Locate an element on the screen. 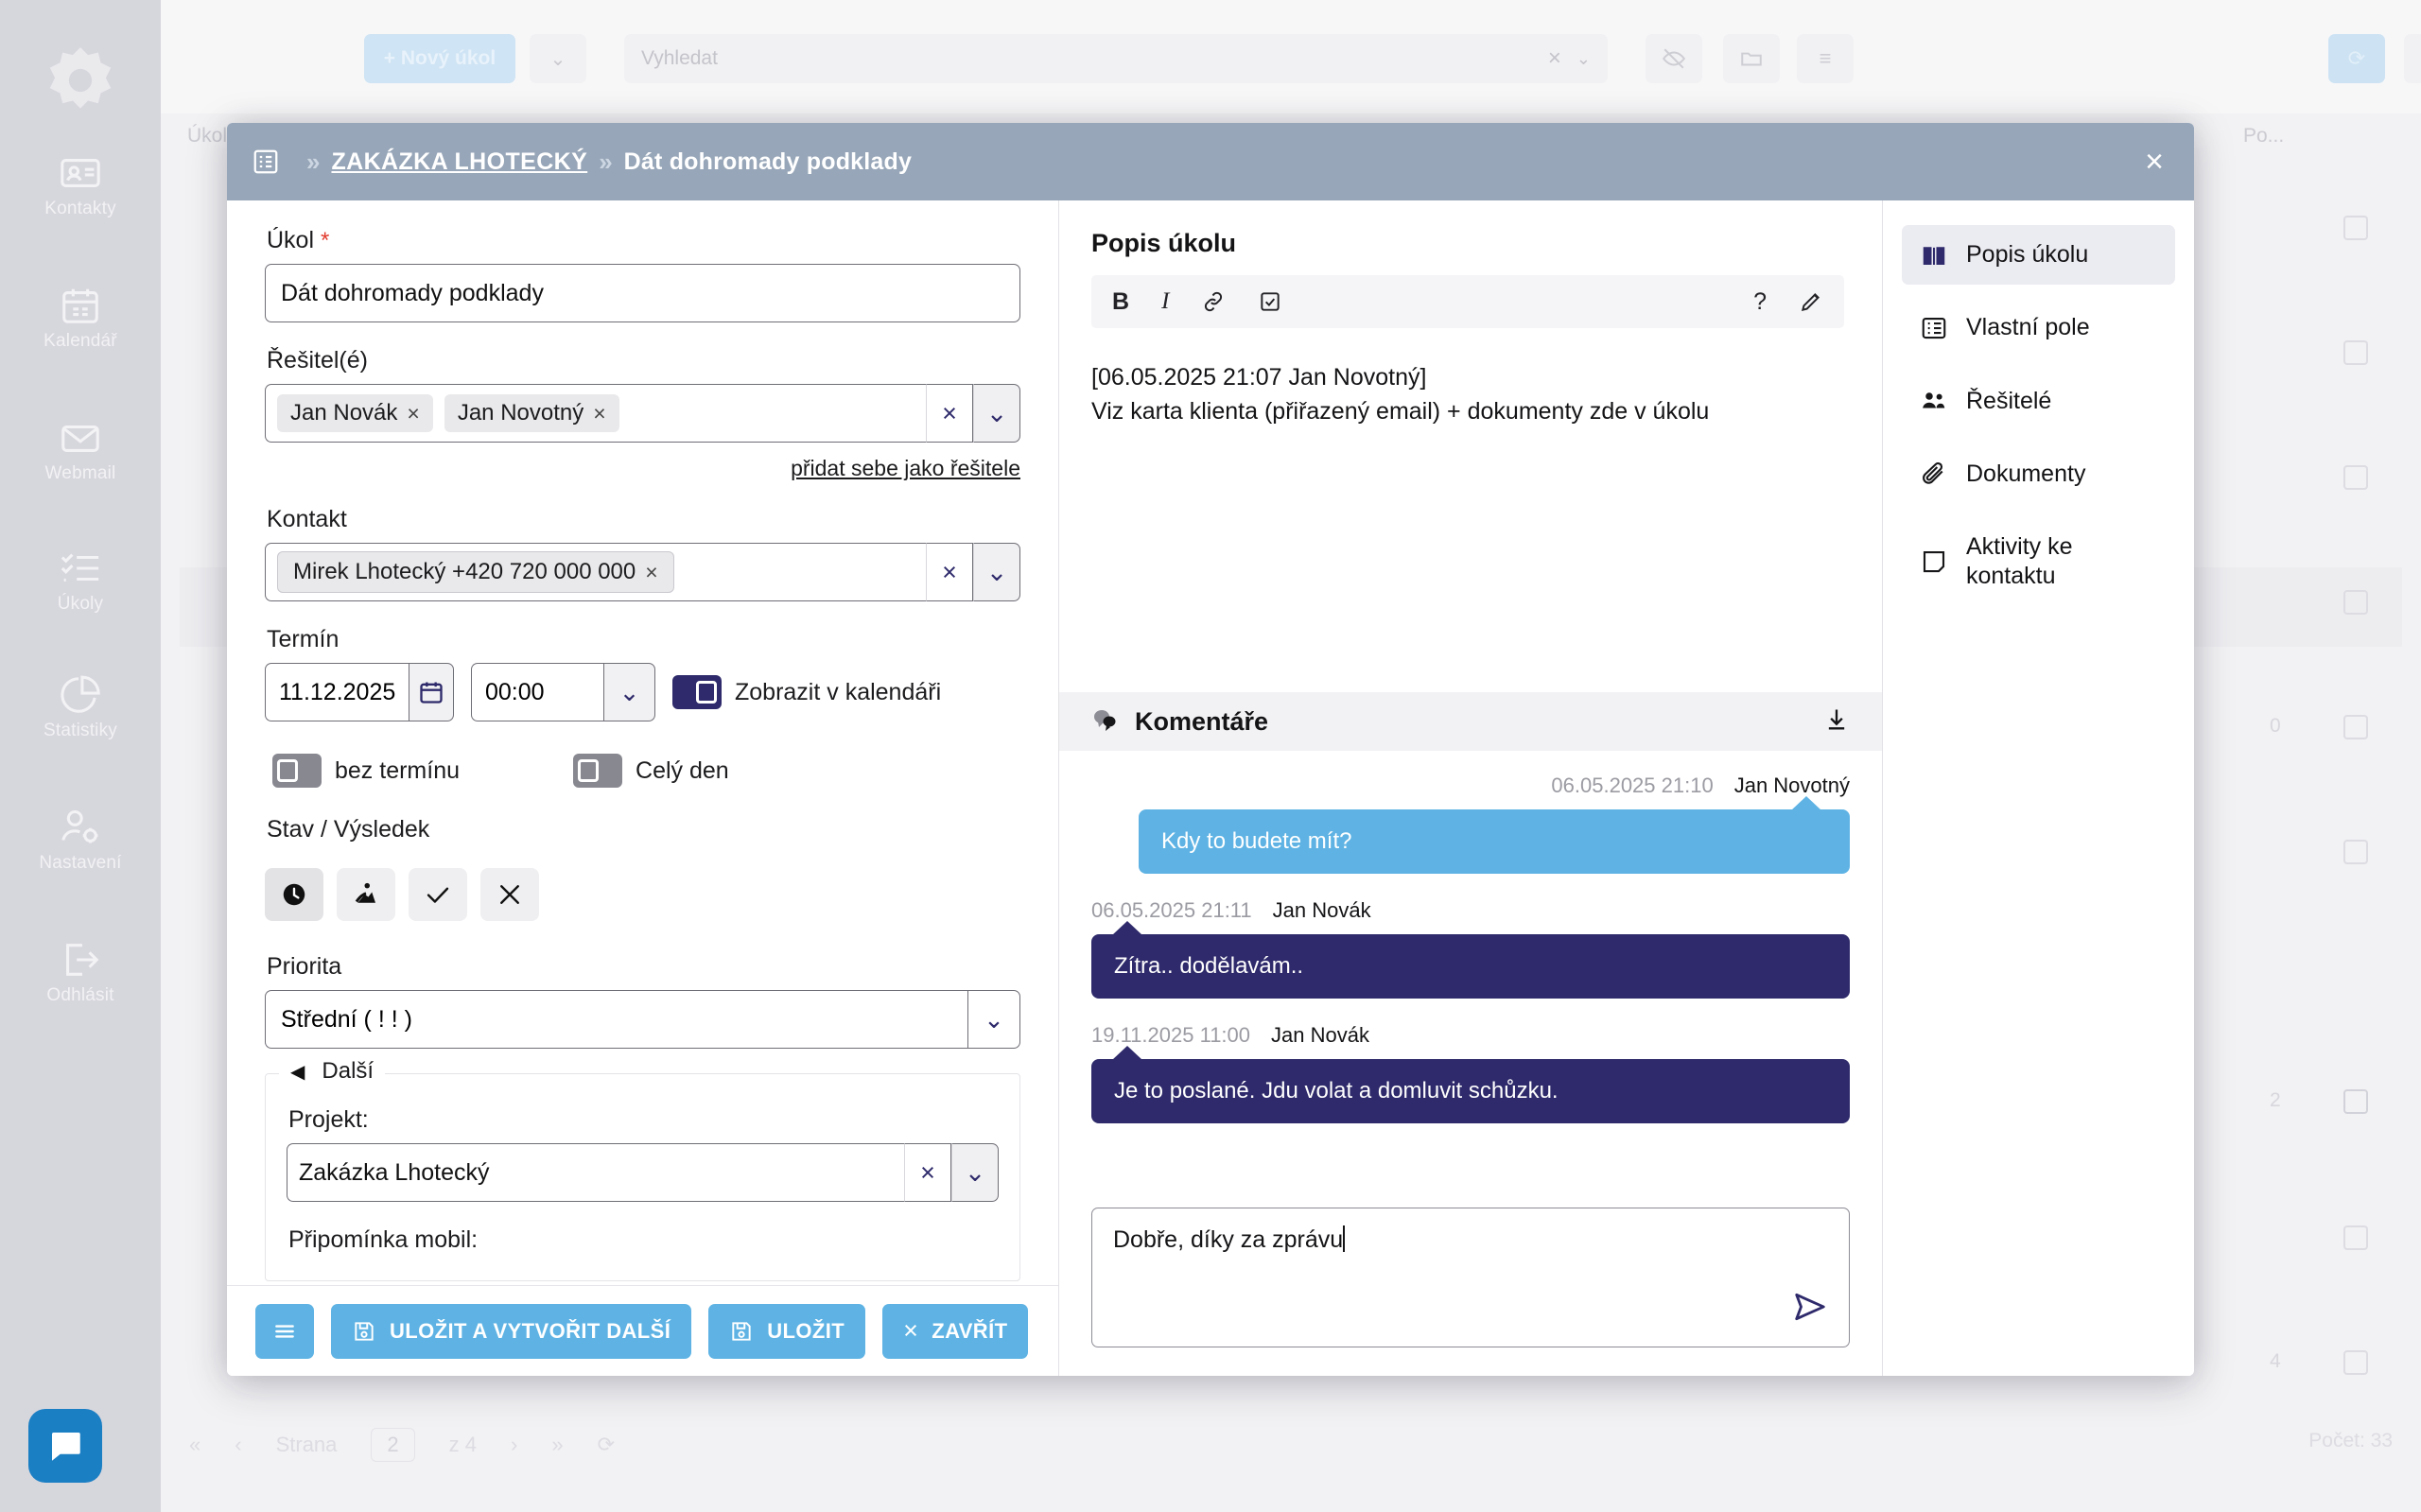  rail-item-aktivity-ke-kontaktu: Aktivity ke kontaktu is located at coordinates (2038, 562).